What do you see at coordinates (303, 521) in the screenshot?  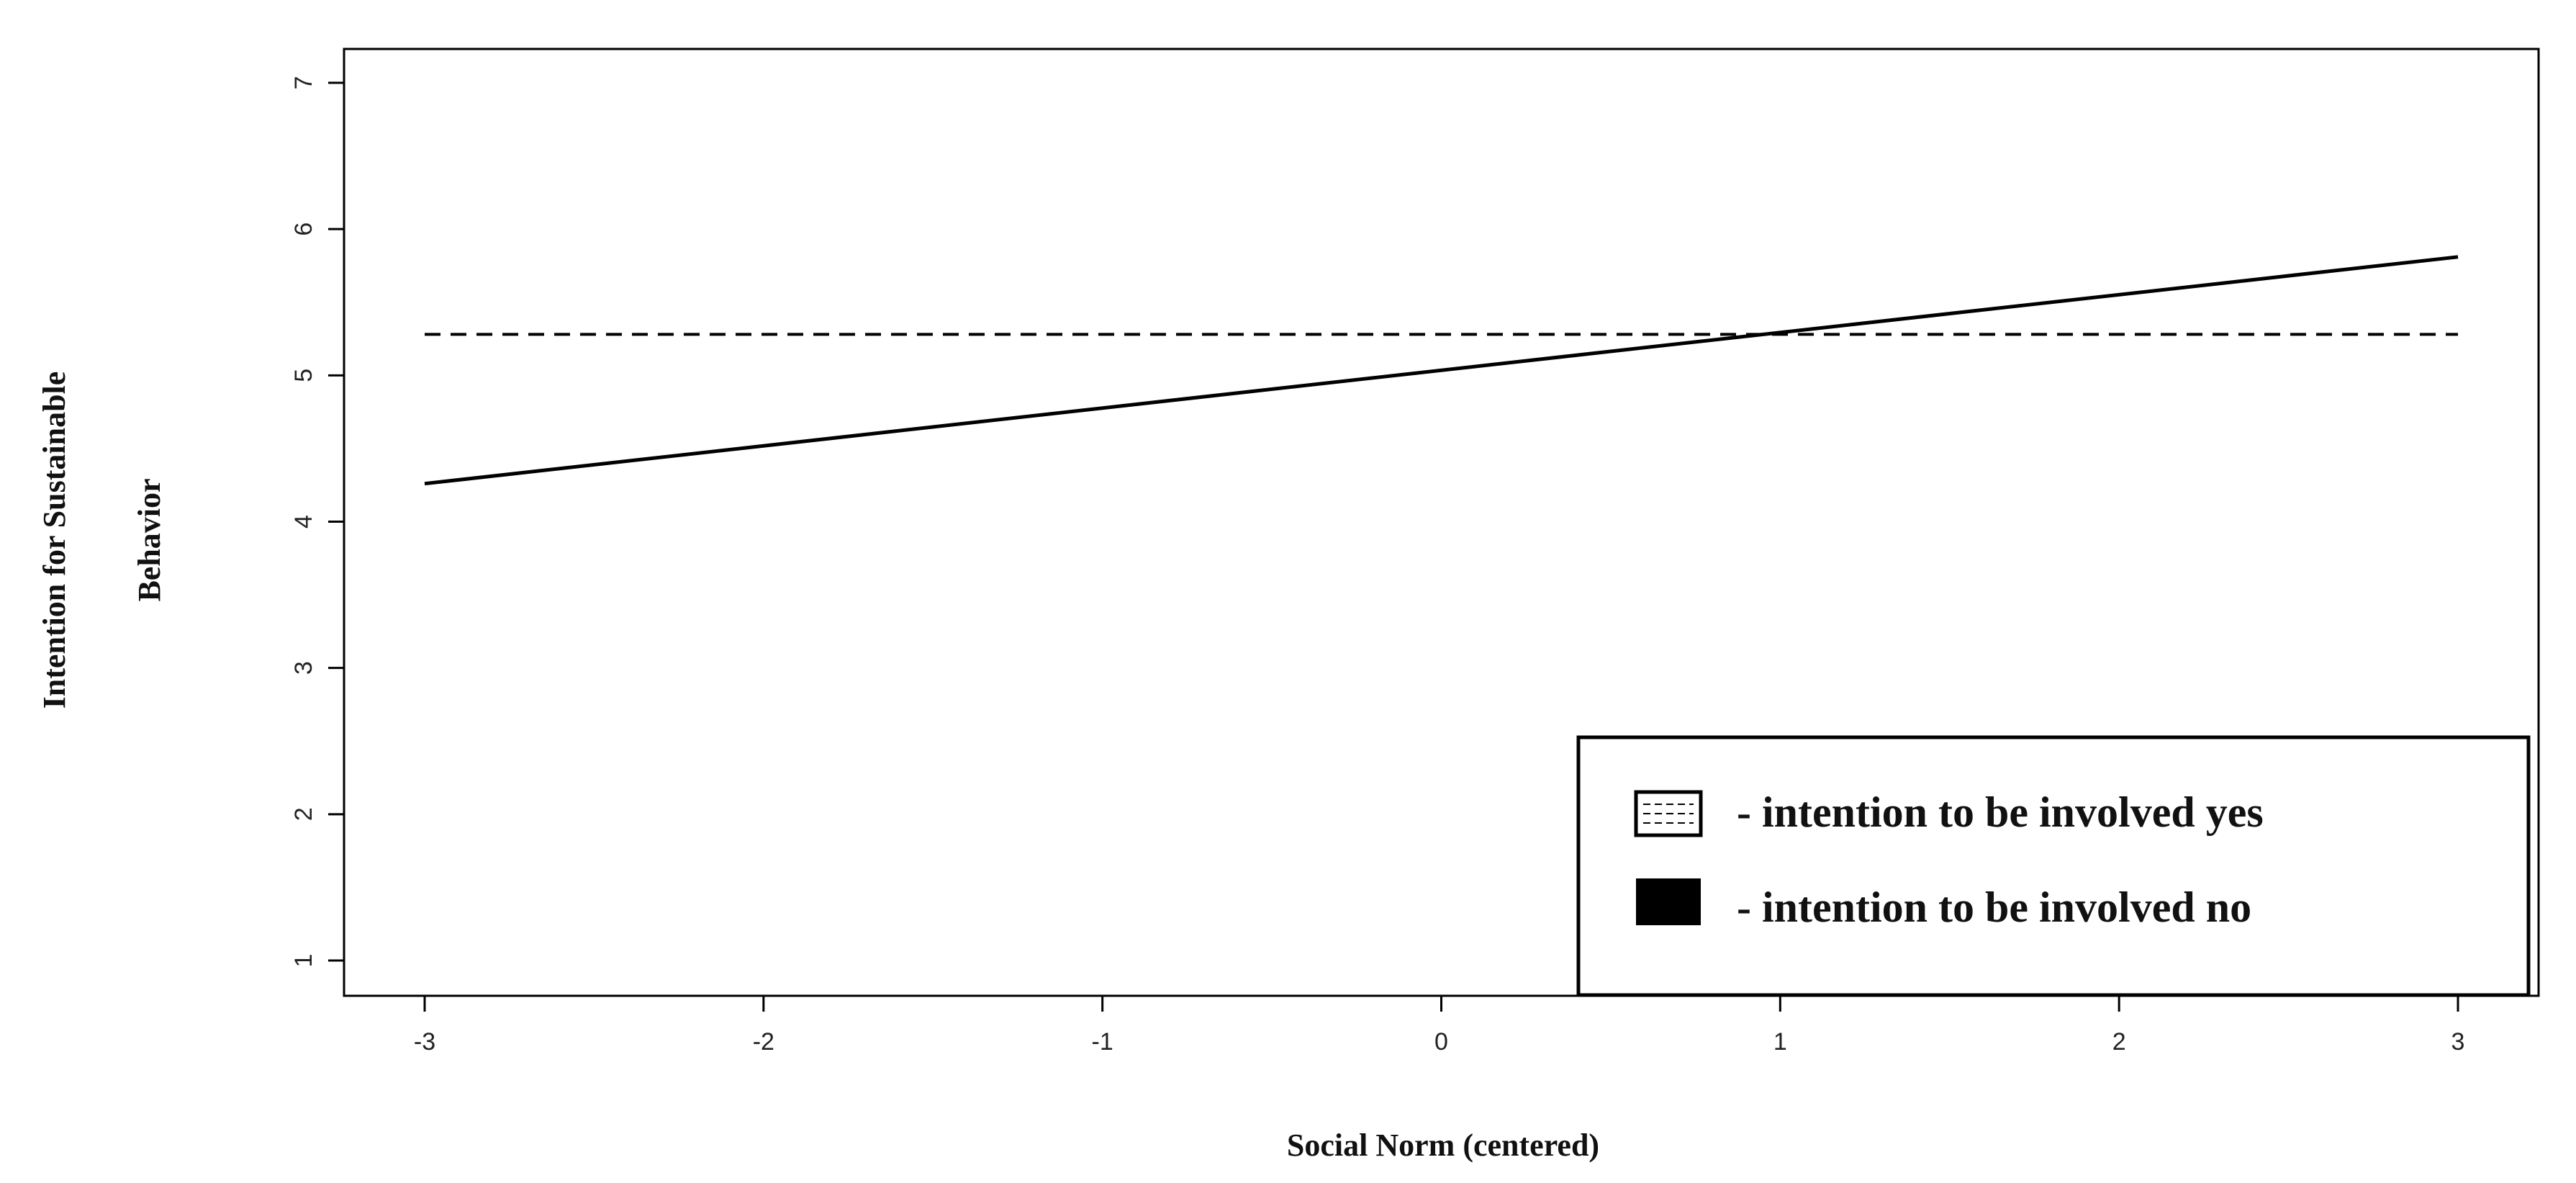 I see `y-tick-label: 4` at bounding box center [303, 521].